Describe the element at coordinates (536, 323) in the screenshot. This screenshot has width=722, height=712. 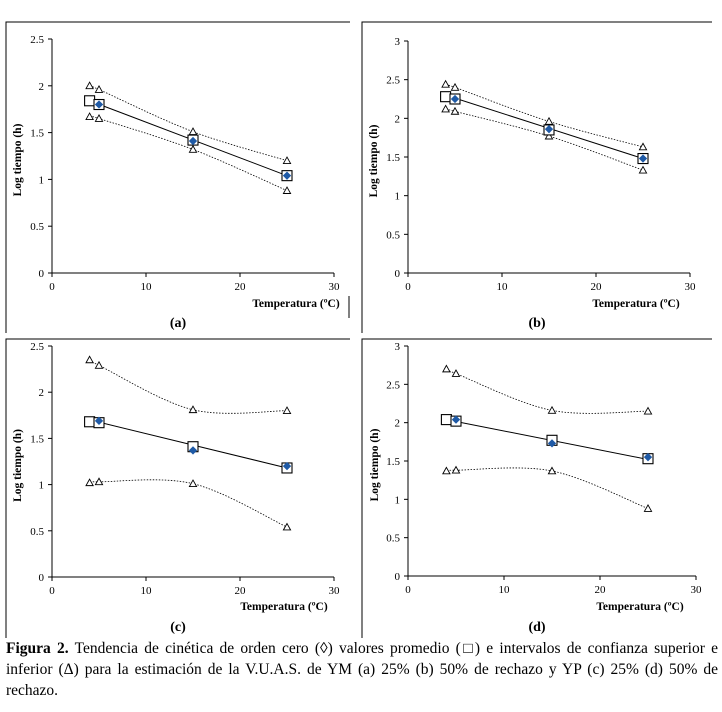
I see `panel-label: (b)` at that location.